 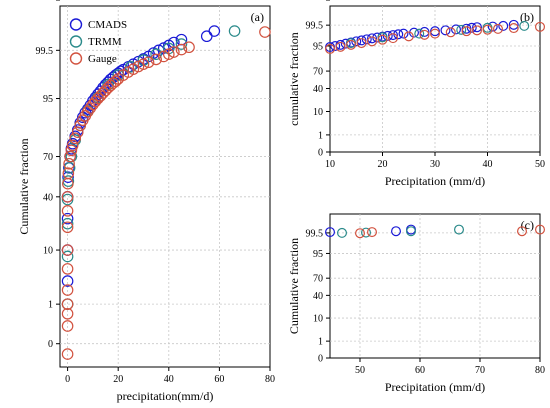 What do you see at coordinates (76, 58) in the screenshot?
I see `legend-marker-gauge` at bounding box center [76, 58].